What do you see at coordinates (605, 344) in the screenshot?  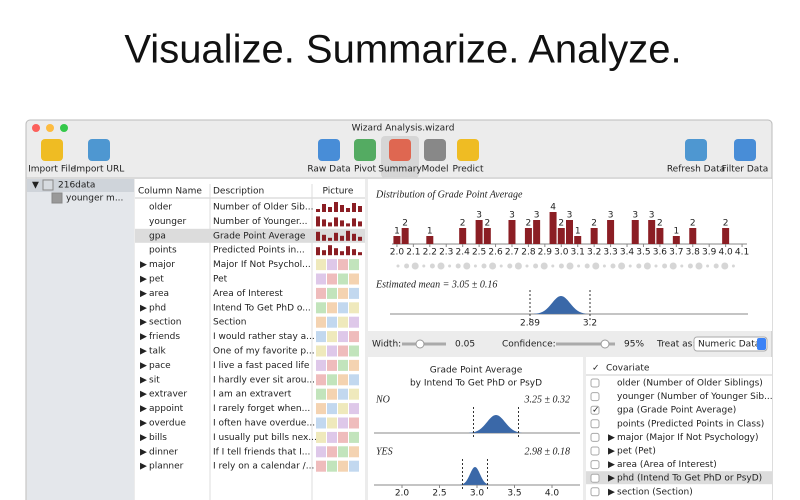 I see `confidence-slider` at bounding box center [605, 344].